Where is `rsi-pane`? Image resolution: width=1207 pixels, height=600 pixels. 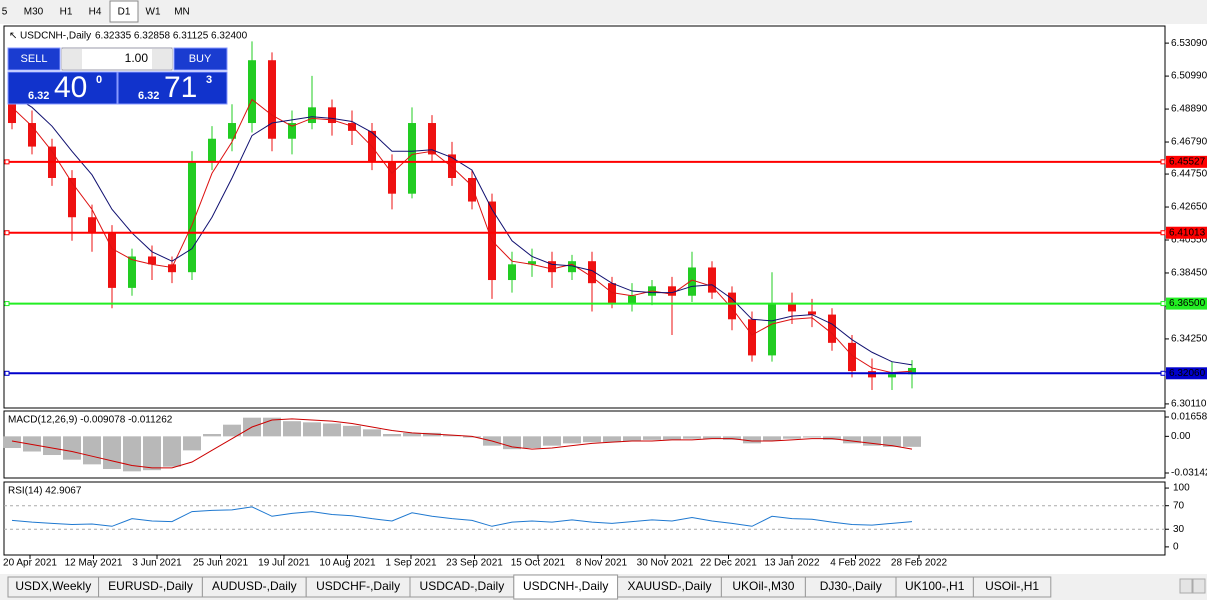
rsi-pane is located at coordinates (584, 518).